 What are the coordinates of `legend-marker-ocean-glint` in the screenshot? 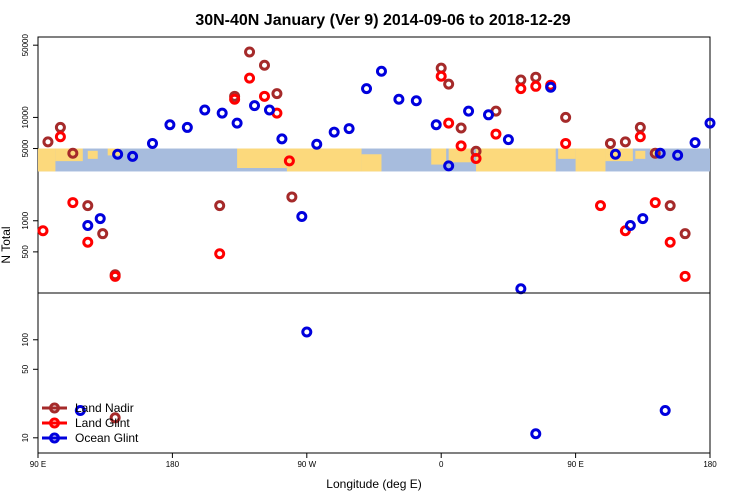 It's located at (54, 438).